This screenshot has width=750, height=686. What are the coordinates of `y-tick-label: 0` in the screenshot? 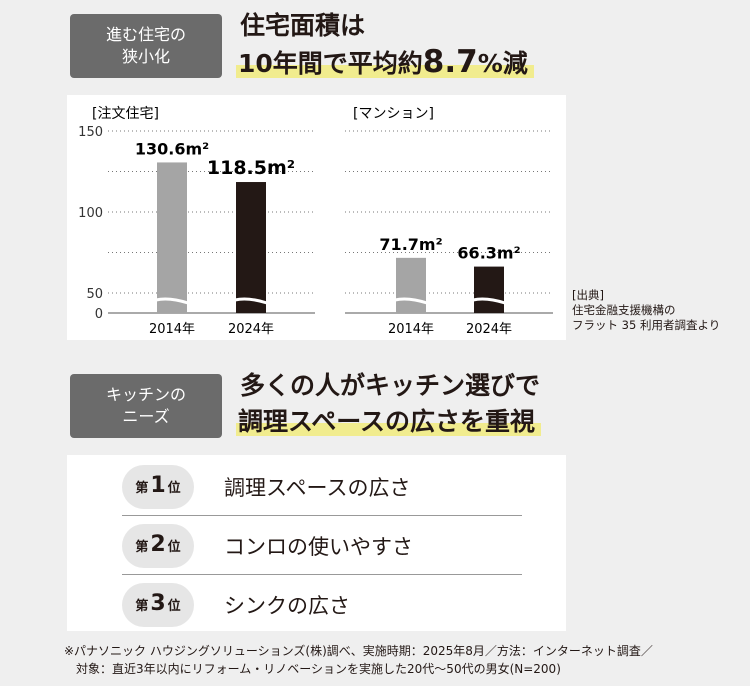 It's located at (99, 314).